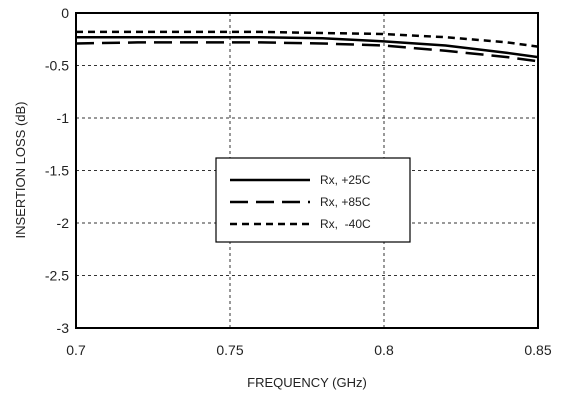 This screenshot has height=396, width=561. I want to click on y-tick-label: 0, so click(65, 13).